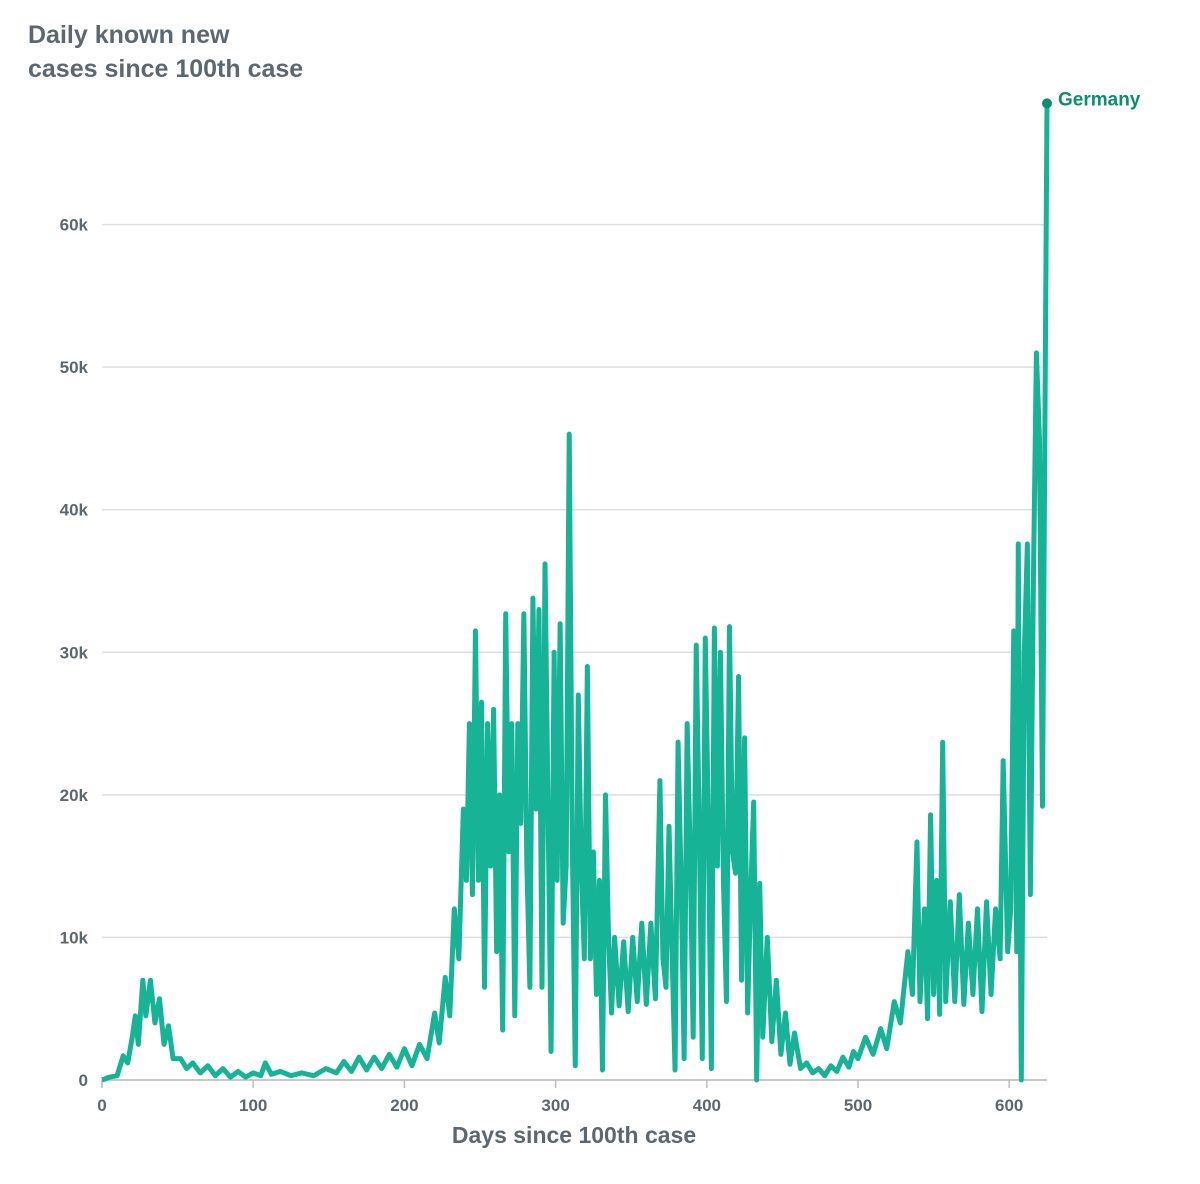  What do you see at coordinates (74, 652) in the screenshot?
I see `y-tick-label: 30k` at bounding box center [74, 652].